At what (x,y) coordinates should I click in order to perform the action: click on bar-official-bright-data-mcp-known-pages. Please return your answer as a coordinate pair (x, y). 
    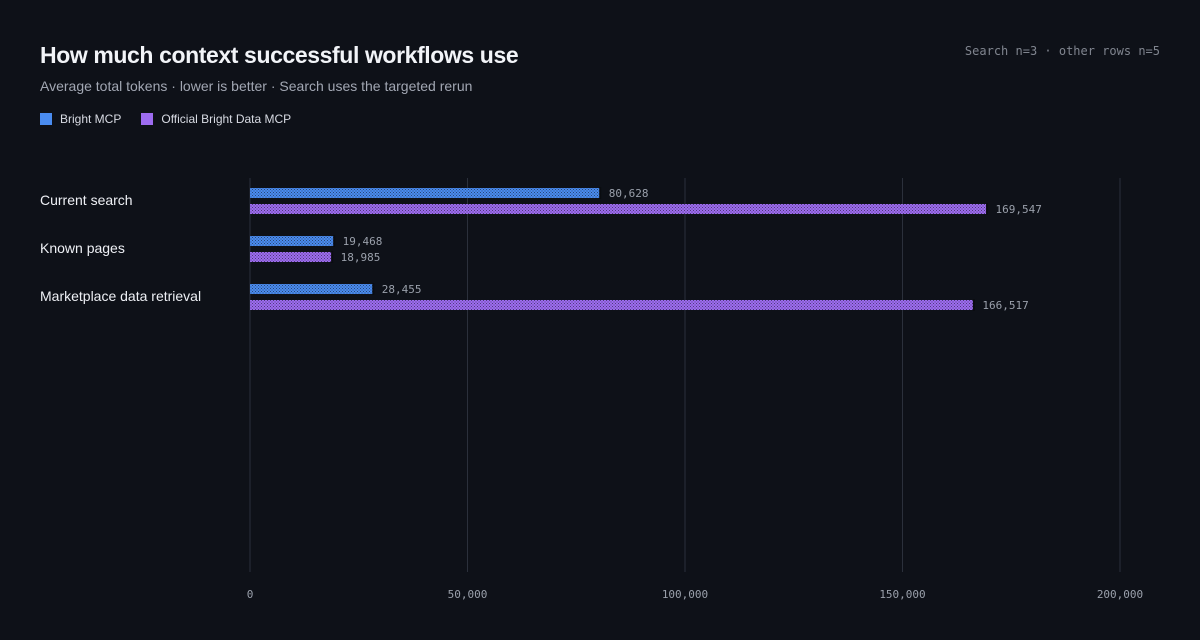
    Looking at the image, I should click on (291, 257).